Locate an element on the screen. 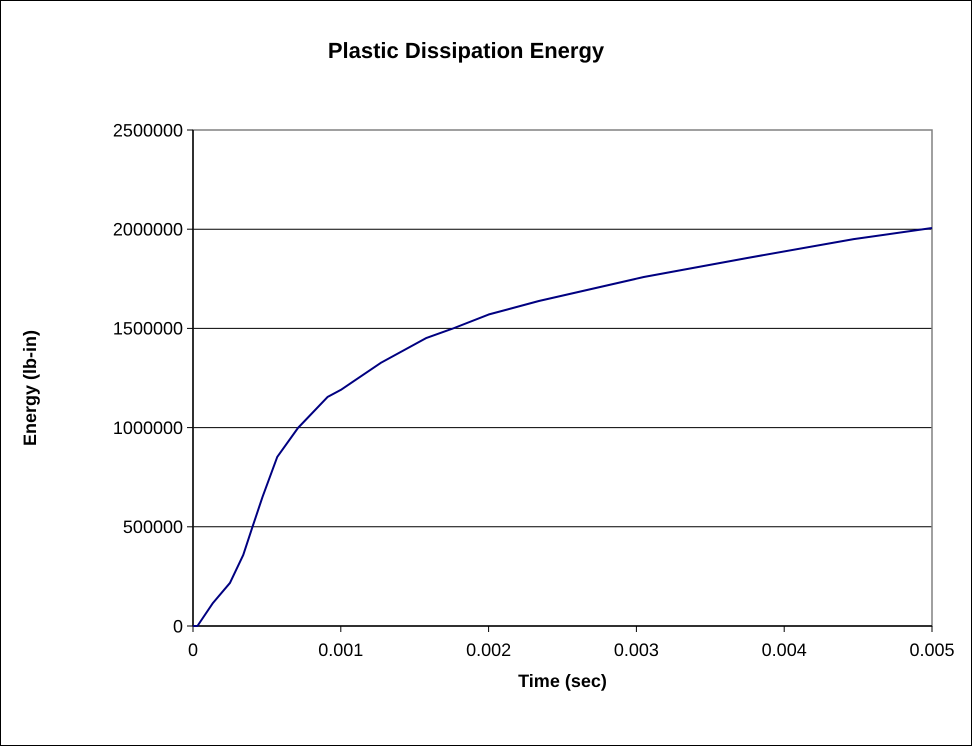 This screenshot has height=746, width=972. y-tick-label: 500000 is located at coordinates (152, 527).